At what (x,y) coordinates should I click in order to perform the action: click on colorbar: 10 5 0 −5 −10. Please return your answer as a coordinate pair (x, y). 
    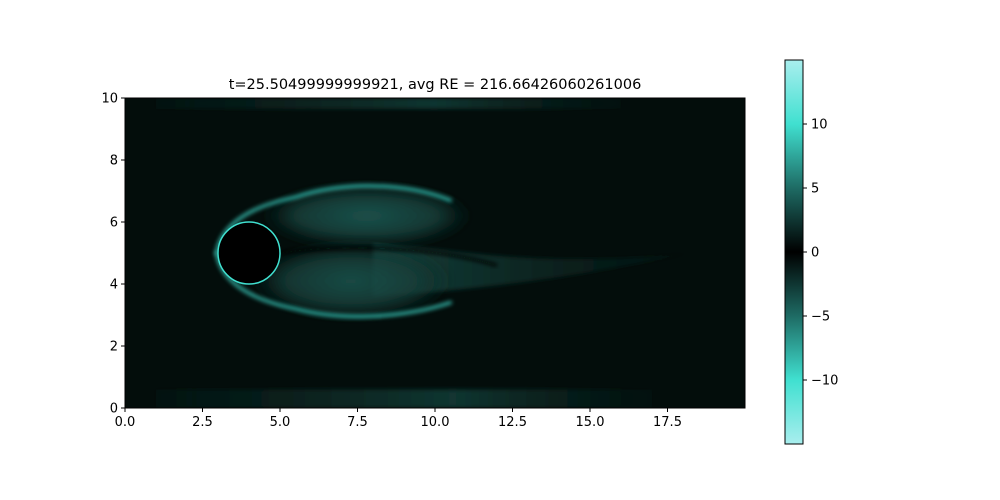
    Looking at the image, I should click on (811, 252).